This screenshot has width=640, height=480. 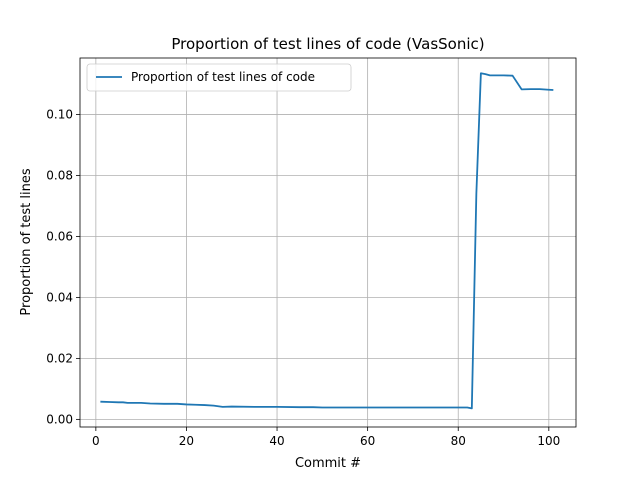 I want to click on y-tick-label: 0.08, so click(x=59, y=175).